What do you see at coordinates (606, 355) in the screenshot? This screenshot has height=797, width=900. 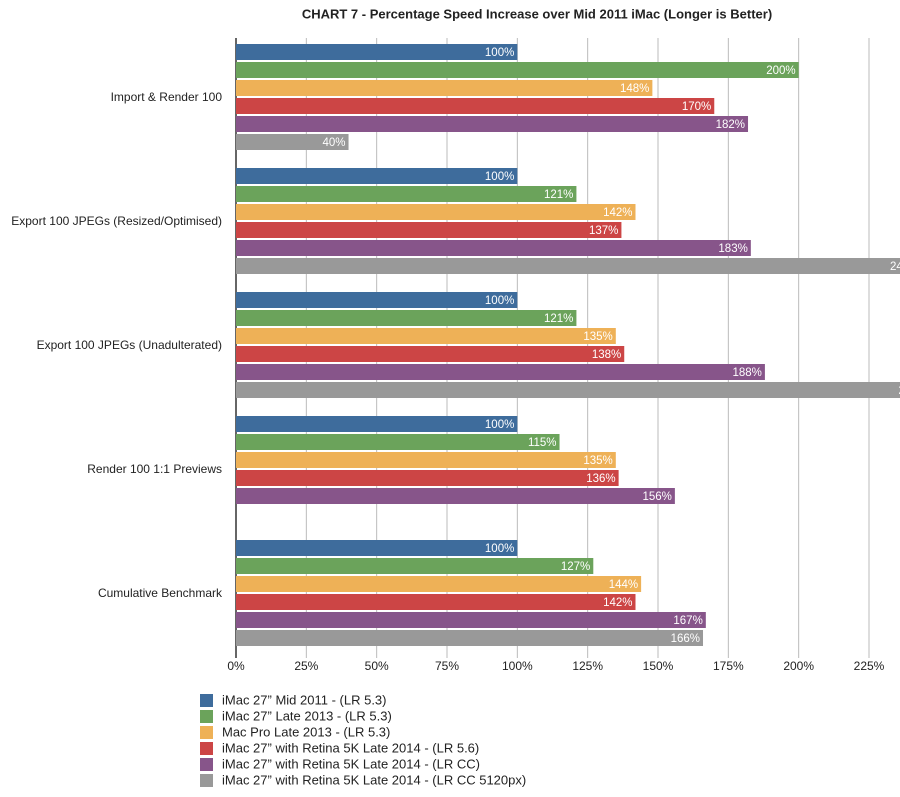 I see `value-label: 138%` at bounding box center [606, 355].